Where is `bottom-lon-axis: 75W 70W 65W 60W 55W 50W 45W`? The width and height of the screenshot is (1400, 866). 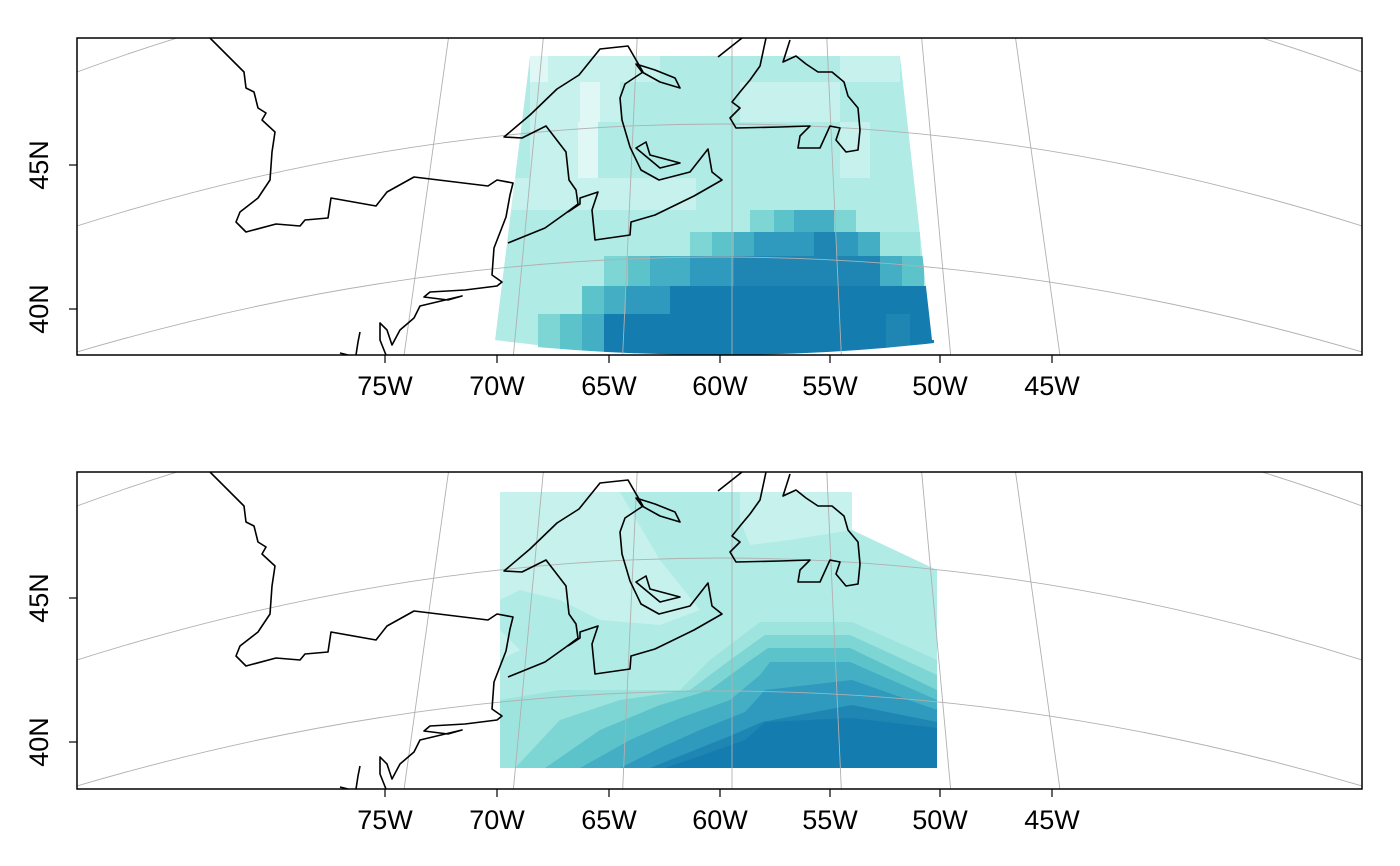
bottom-lon-axis: 75W 70W 65W 60W 55W 50W 45W is located at coordinates (718, 812).